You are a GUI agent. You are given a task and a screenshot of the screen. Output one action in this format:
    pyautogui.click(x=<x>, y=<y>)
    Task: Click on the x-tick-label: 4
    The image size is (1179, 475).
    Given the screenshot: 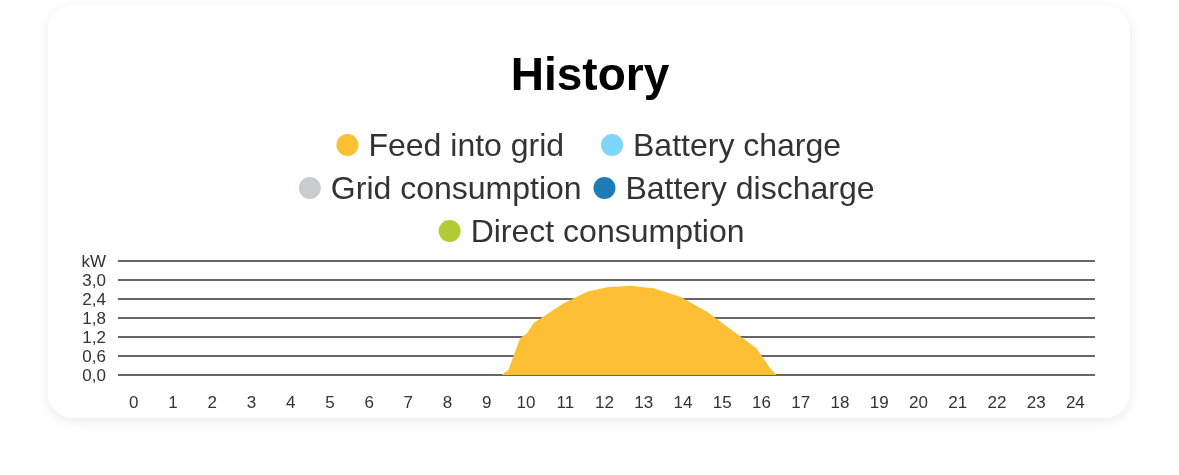 What is the action you would take?
    pyautogui.click(x=290, y=402)
    